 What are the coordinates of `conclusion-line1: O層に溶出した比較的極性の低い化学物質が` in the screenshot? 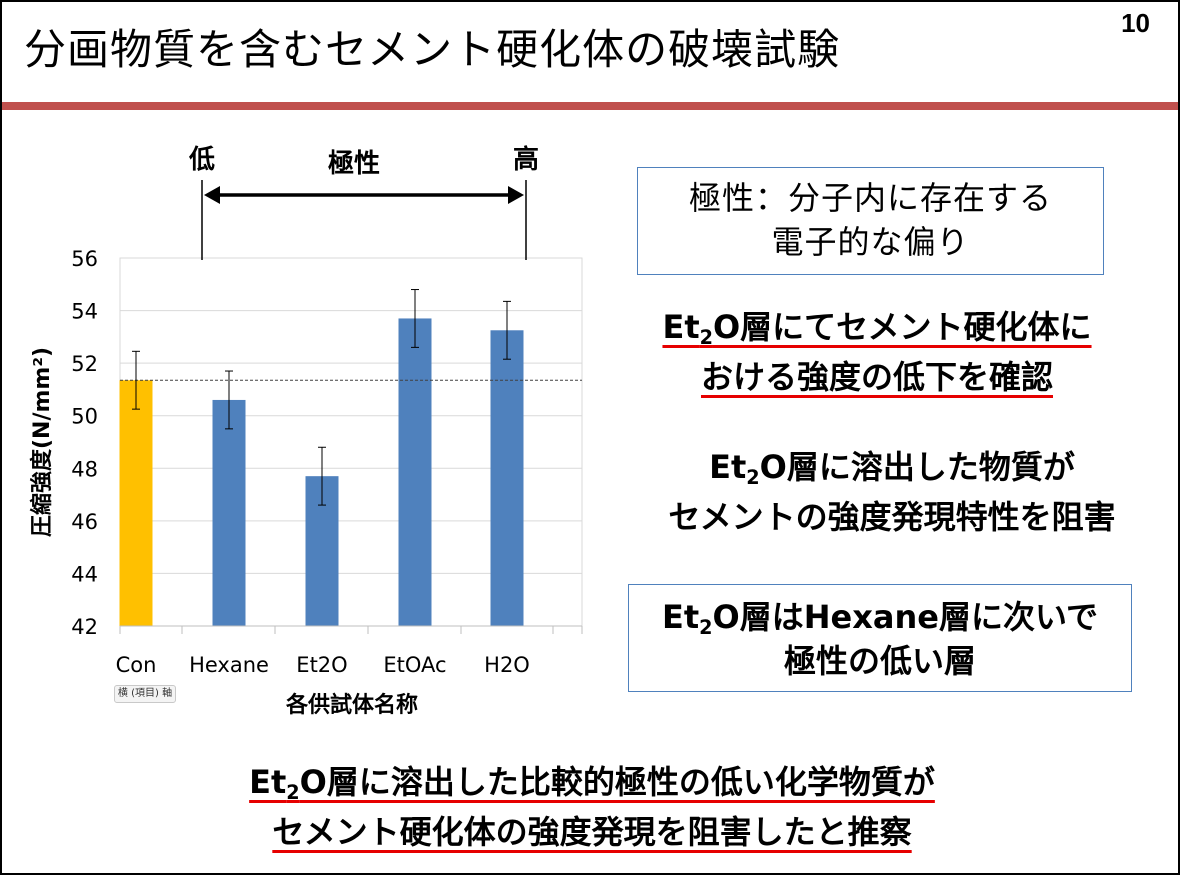 It's located at (617, 782).